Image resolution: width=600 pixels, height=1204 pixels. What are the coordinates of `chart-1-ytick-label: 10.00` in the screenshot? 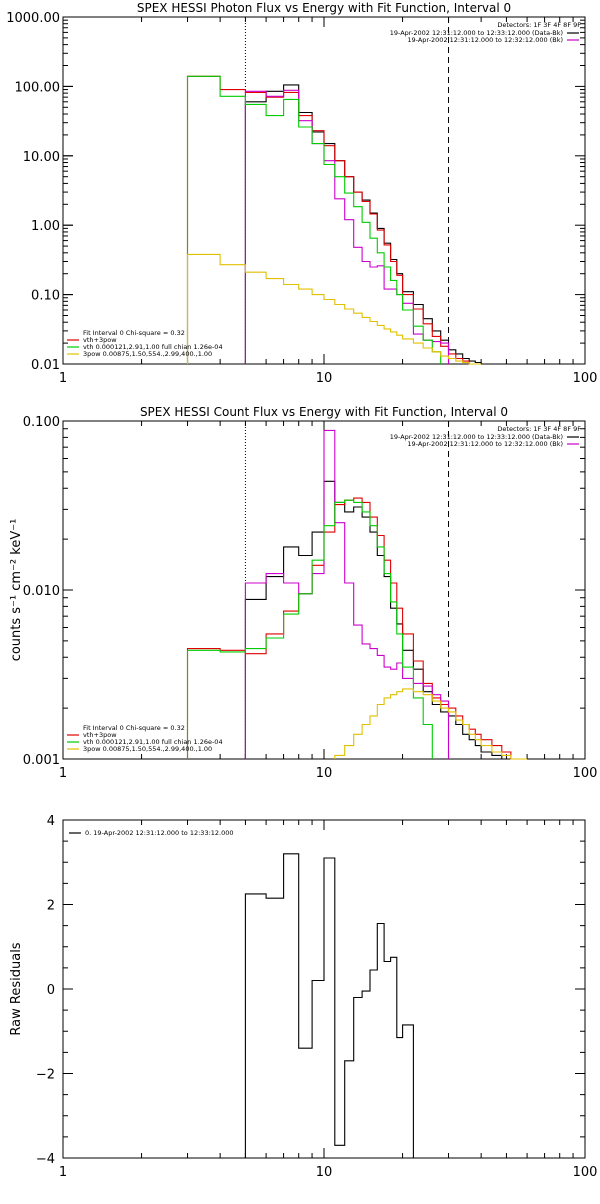 It's located at (41, 157).